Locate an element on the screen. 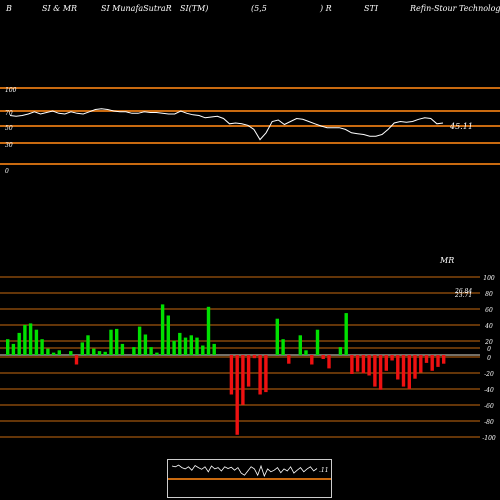 This screenshot has width=500, height=500. mrsi-tick-label: -20 is located at coordinates (489, 374).